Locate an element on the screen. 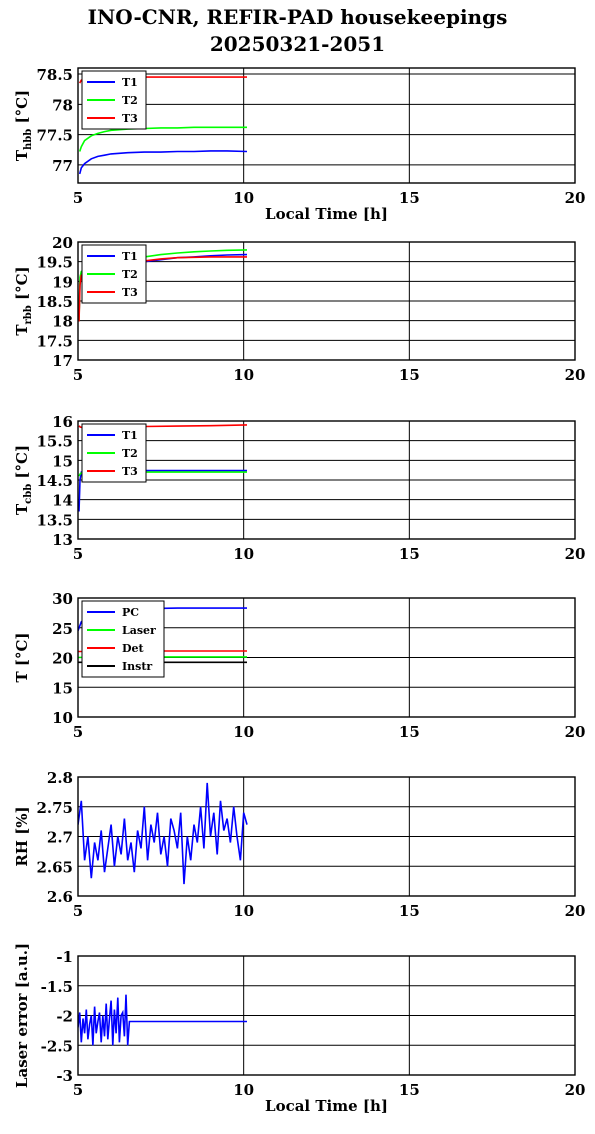 The width and height of the screenshot is (595, 1134). legend-label: Laser is located at coordinates (139, 630).